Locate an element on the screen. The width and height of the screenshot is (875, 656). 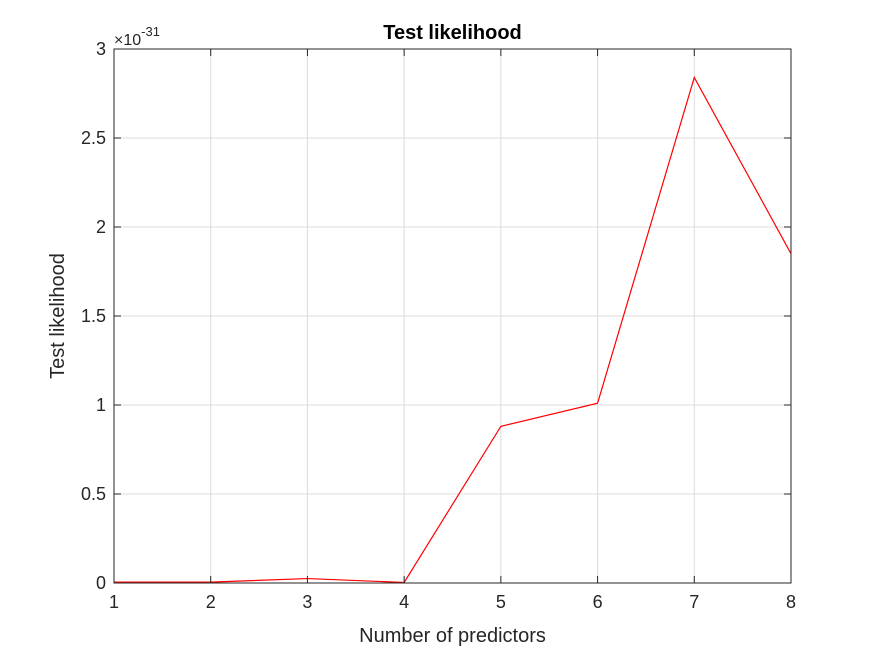
x-tick-label: 1 is located at coordinates (114, 602).